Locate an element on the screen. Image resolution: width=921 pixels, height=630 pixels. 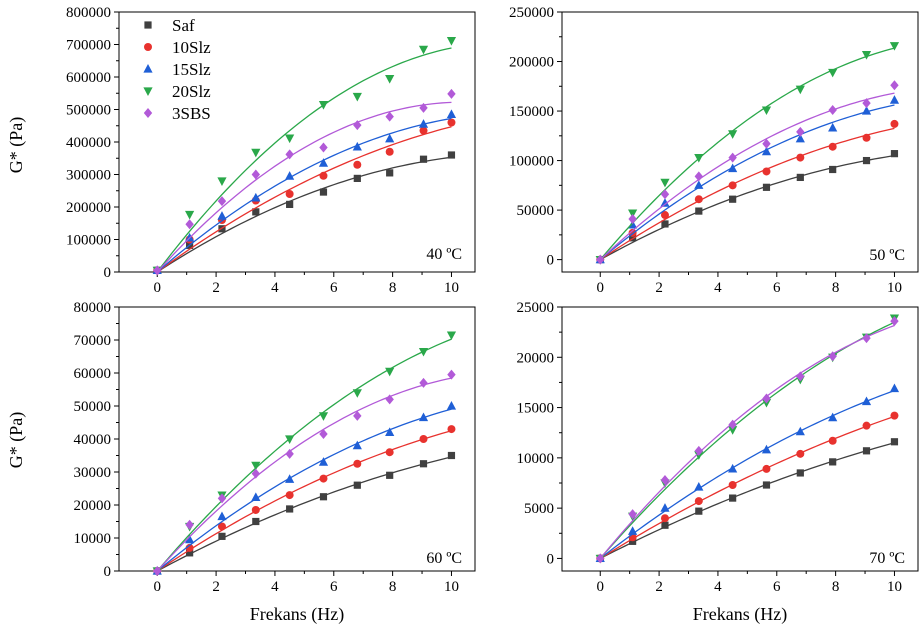
legend-item-10slz: 10Slz is located at coordinates (177, 47).